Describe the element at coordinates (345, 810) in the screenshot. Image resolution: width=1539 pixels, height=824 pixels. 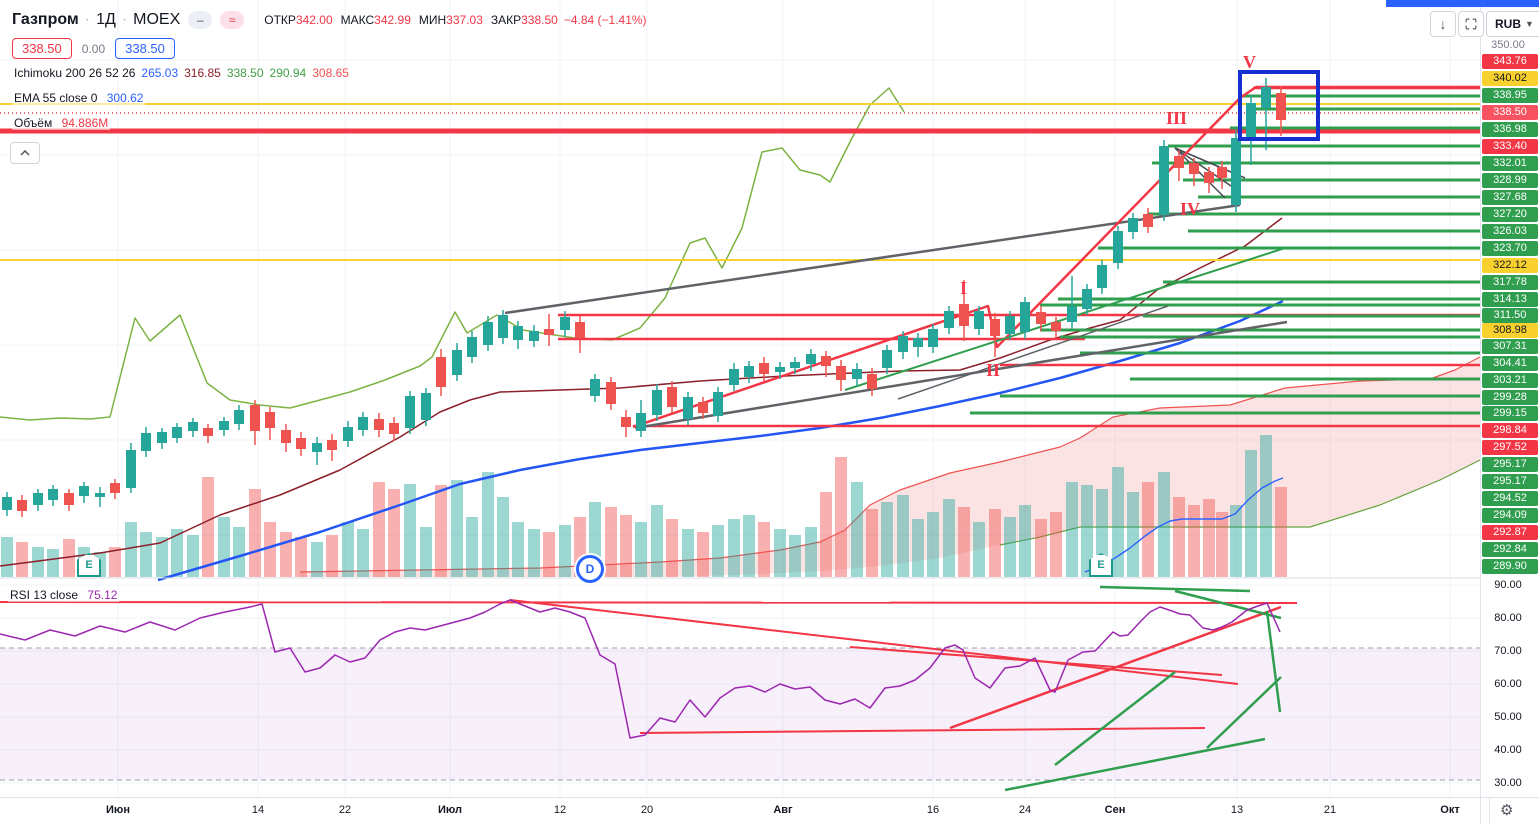
I see `time-tick: 22` at that location.